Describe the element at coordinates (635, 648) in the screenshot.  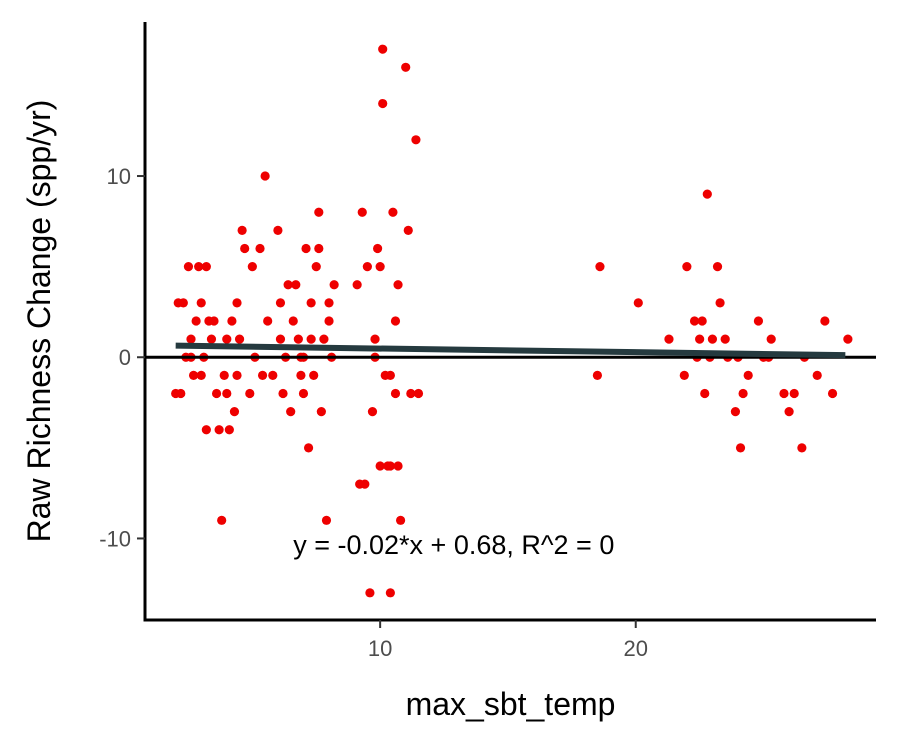
I see `x-tick-label: 20` at that location.